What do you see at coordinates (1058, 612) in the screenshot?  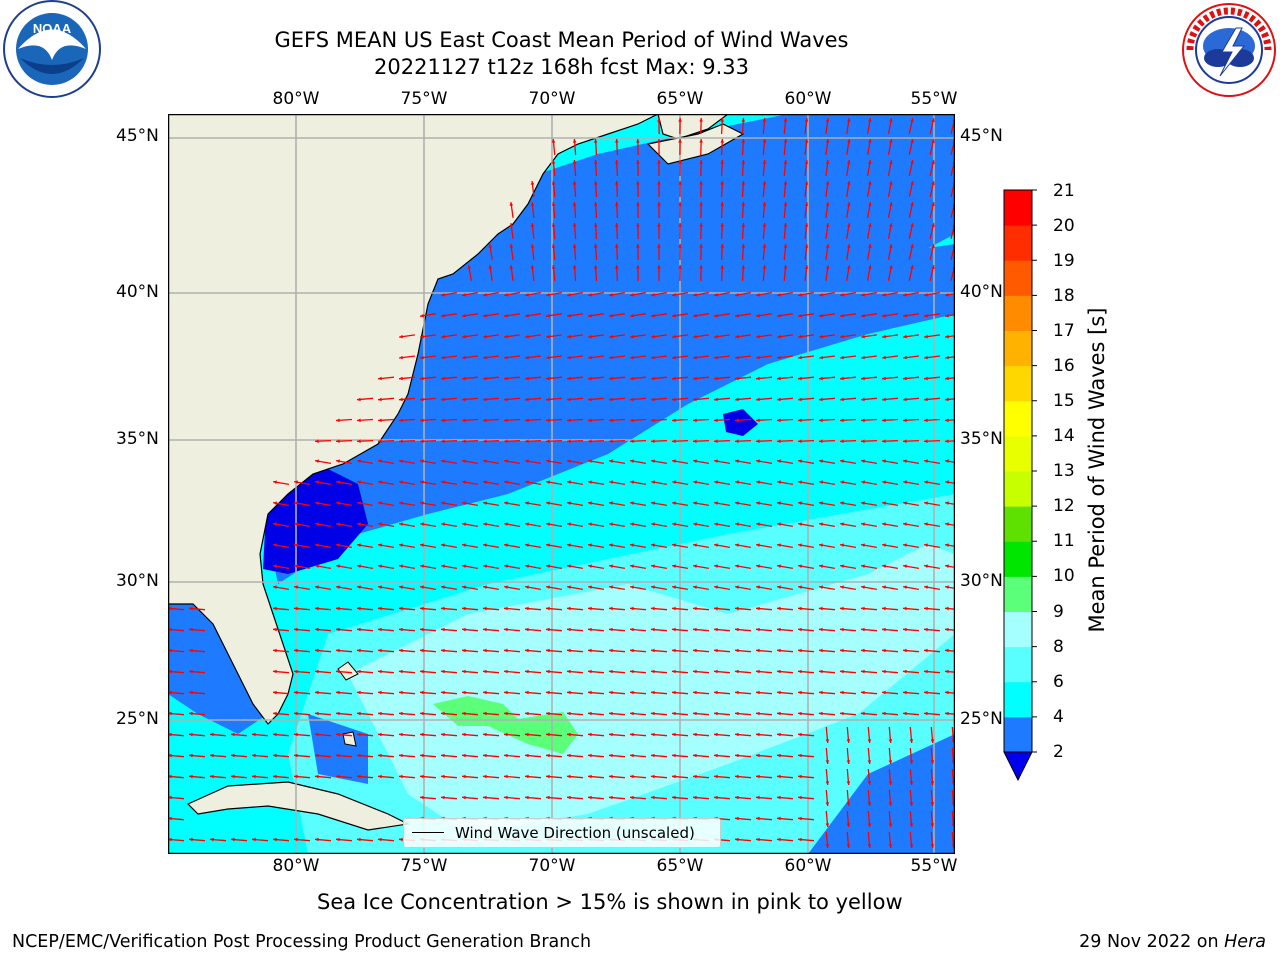 I see `colorbar-tick-9: 9` at bounding box center [1058, 612].